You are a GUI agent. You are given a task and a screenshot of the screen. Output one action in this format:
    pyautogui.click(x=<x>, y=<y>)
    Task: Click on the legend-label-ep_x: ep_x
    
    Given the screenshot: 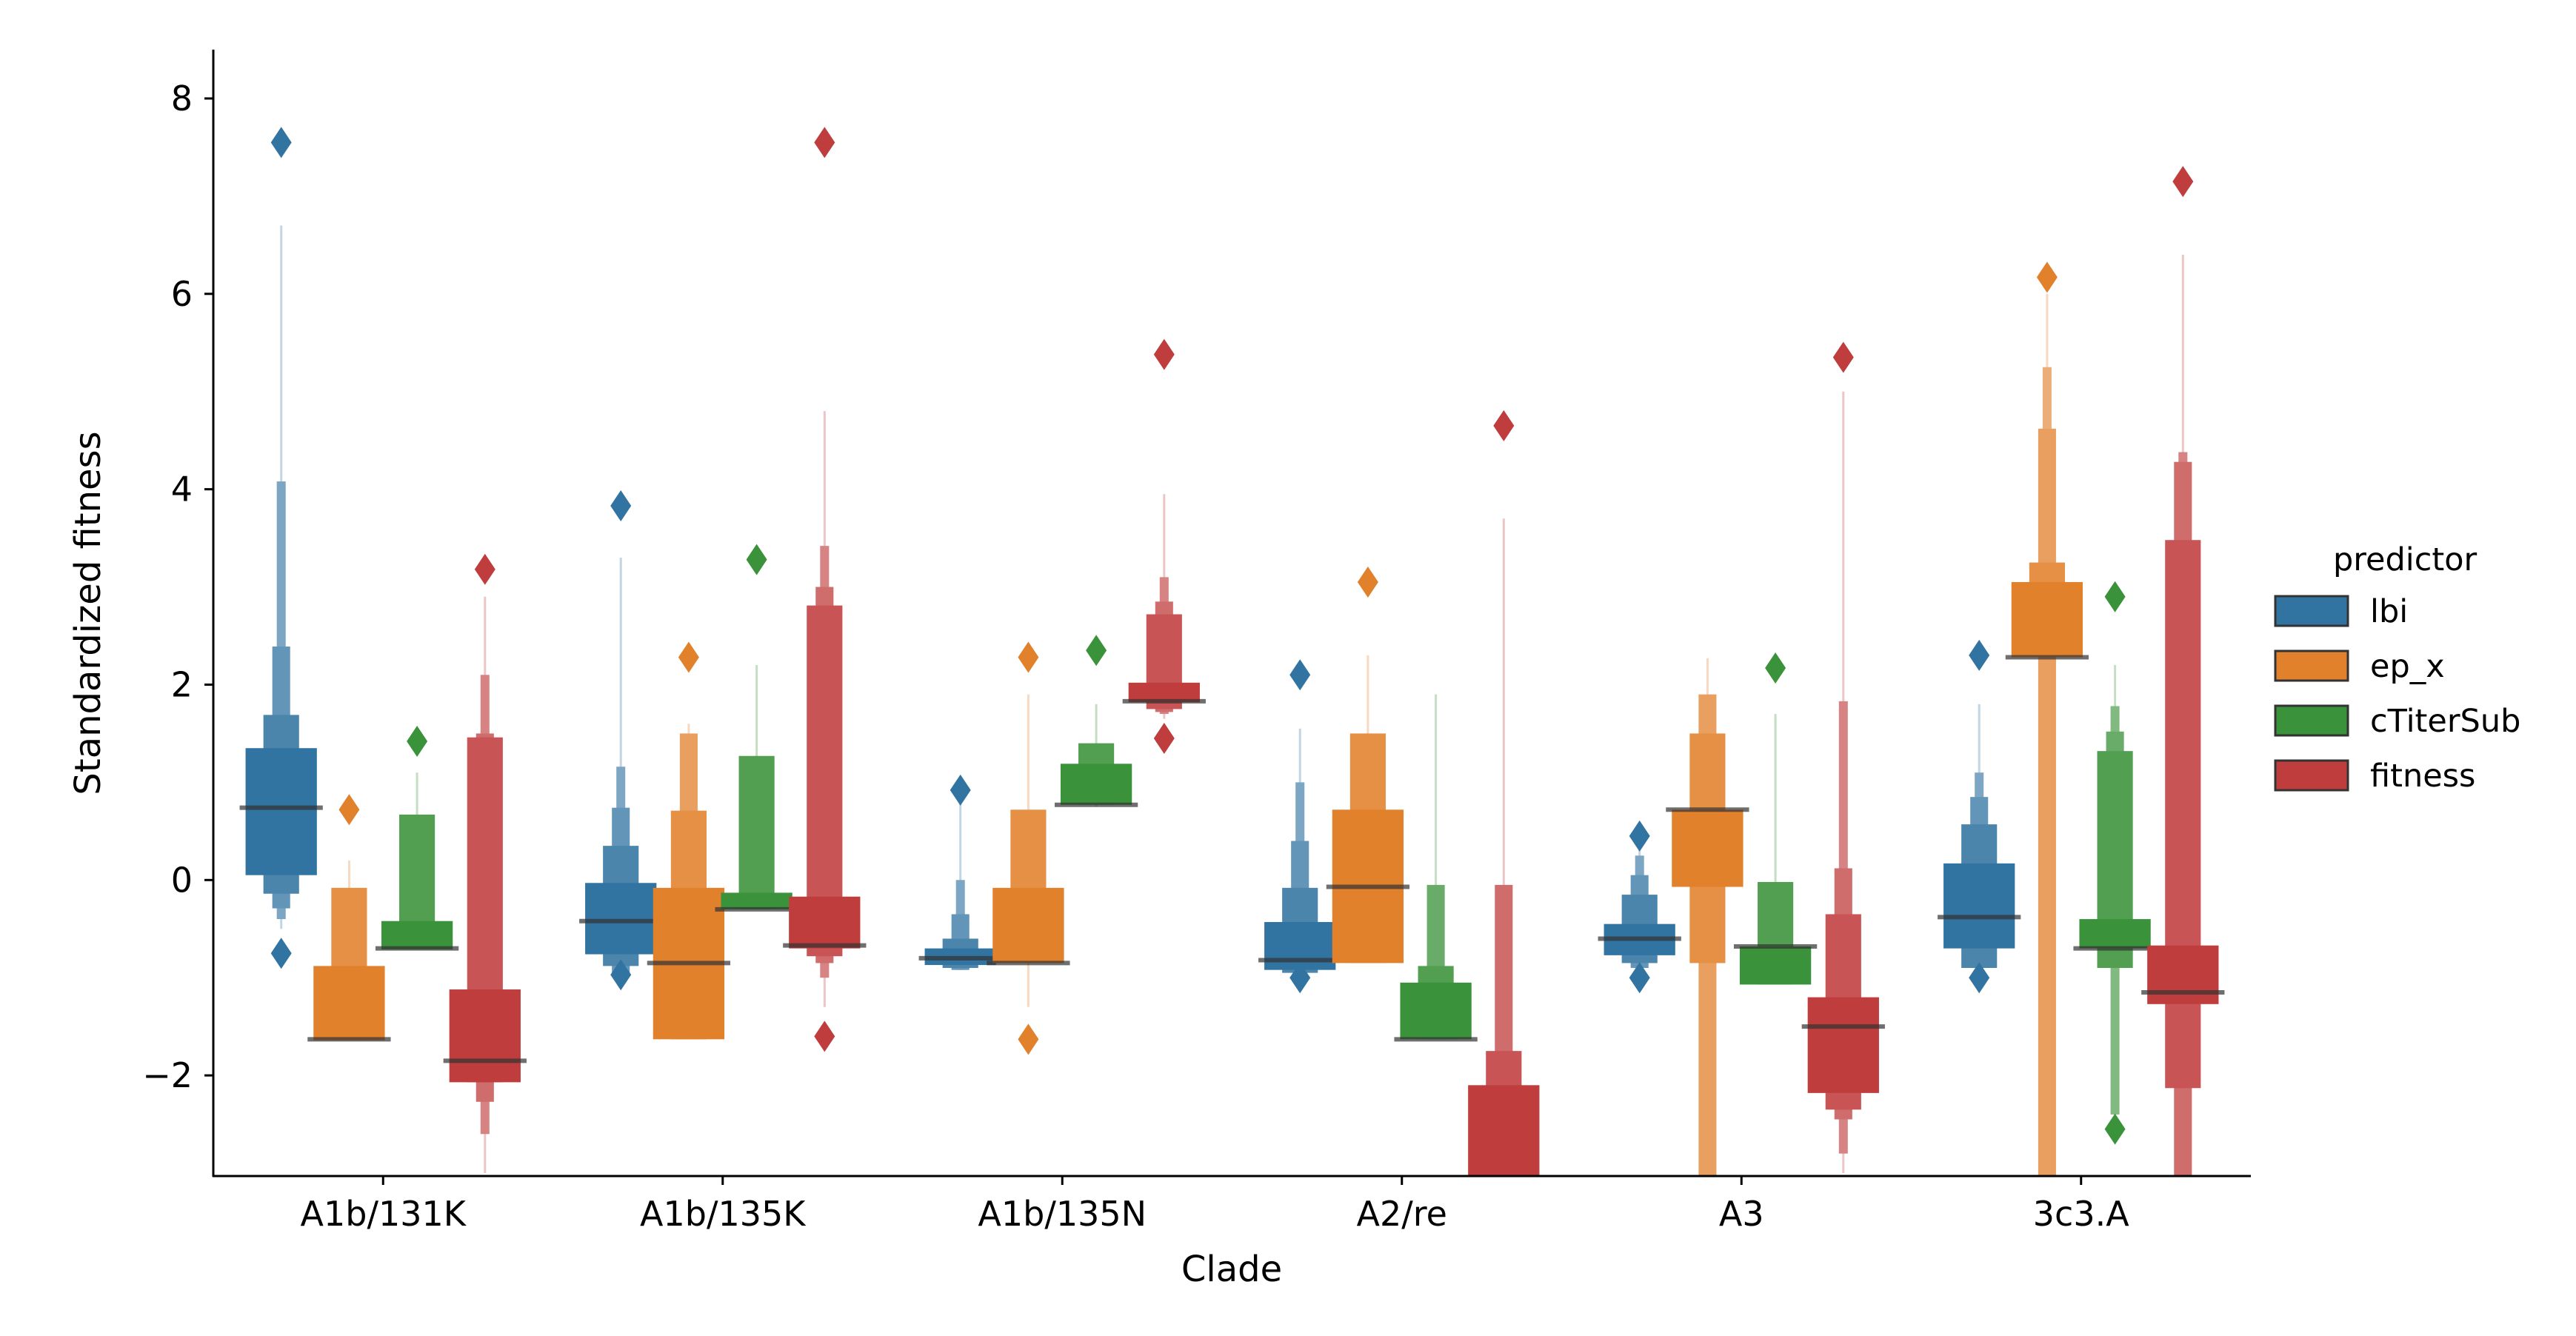 What is the action you would take?
    pyautogui.click(x=2407, y=666)
    